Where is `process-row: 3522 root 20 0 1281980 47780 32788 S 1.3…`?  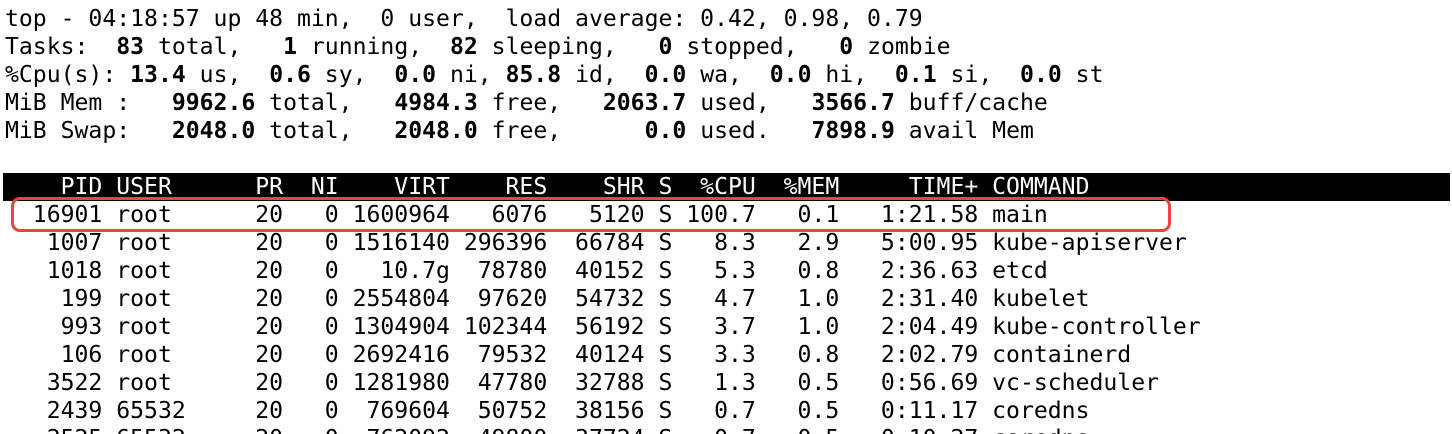 process-row: 3522 root 20 0 1281980 47780 32788 S 1.3… is located at coordinates (582, 383).